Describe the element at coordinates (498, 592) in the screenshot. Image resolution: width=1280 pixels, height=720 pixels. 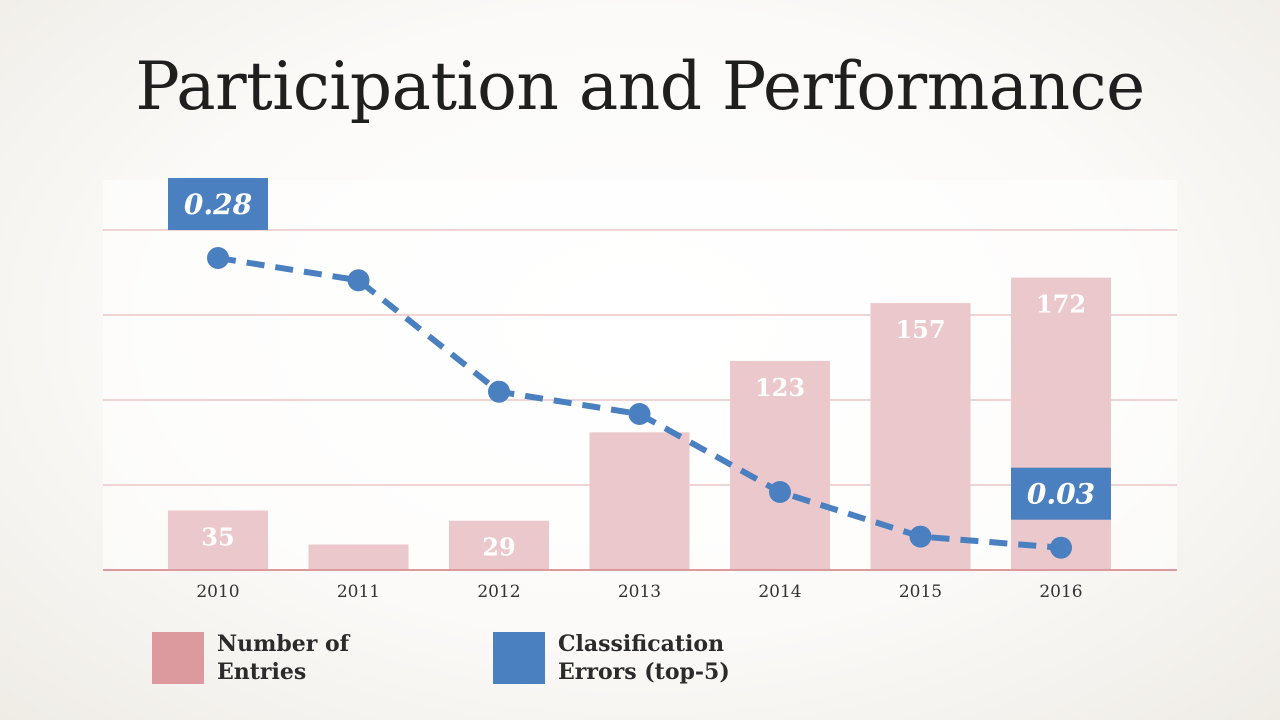
I see `x-tick-label-2012: 2012` at that location.